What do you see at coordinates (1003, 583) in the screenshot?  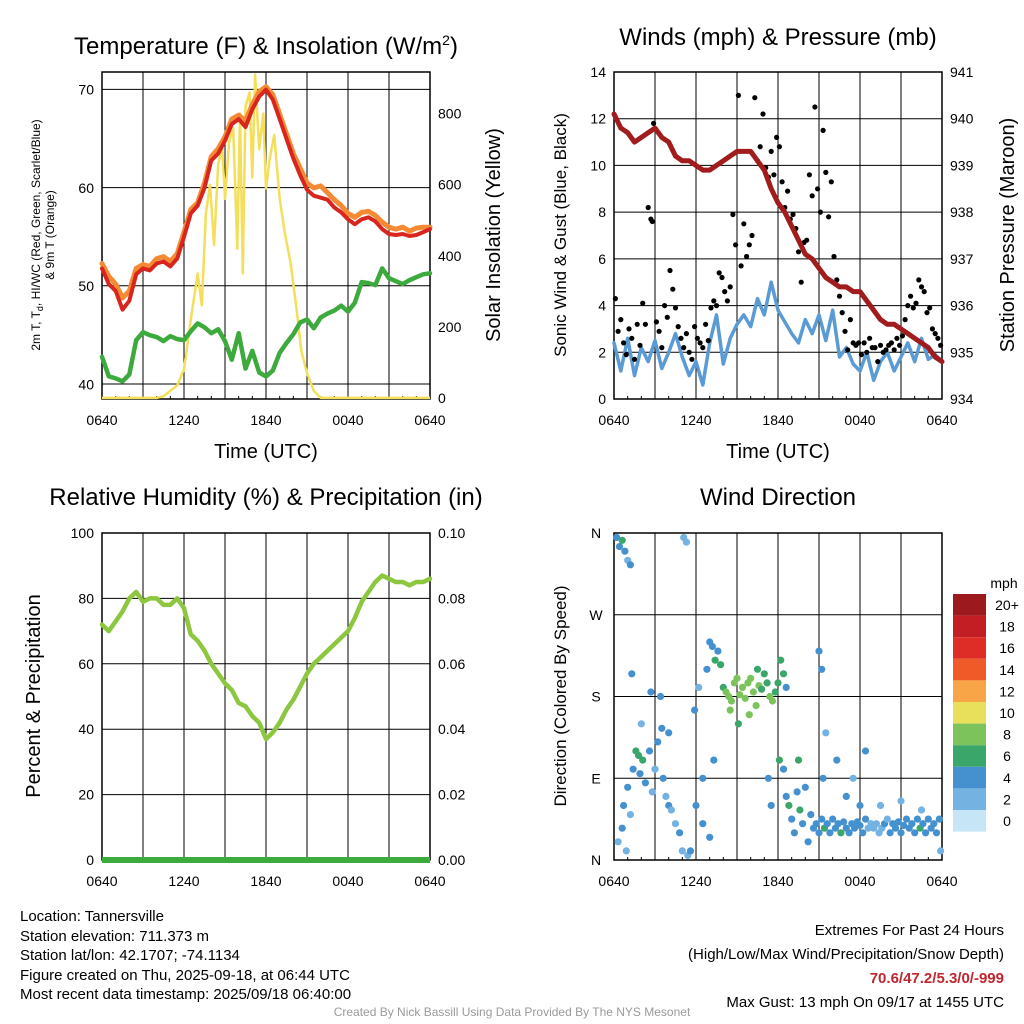 I see `speed-legend-title: mph` at bounding box center [1003, 583].